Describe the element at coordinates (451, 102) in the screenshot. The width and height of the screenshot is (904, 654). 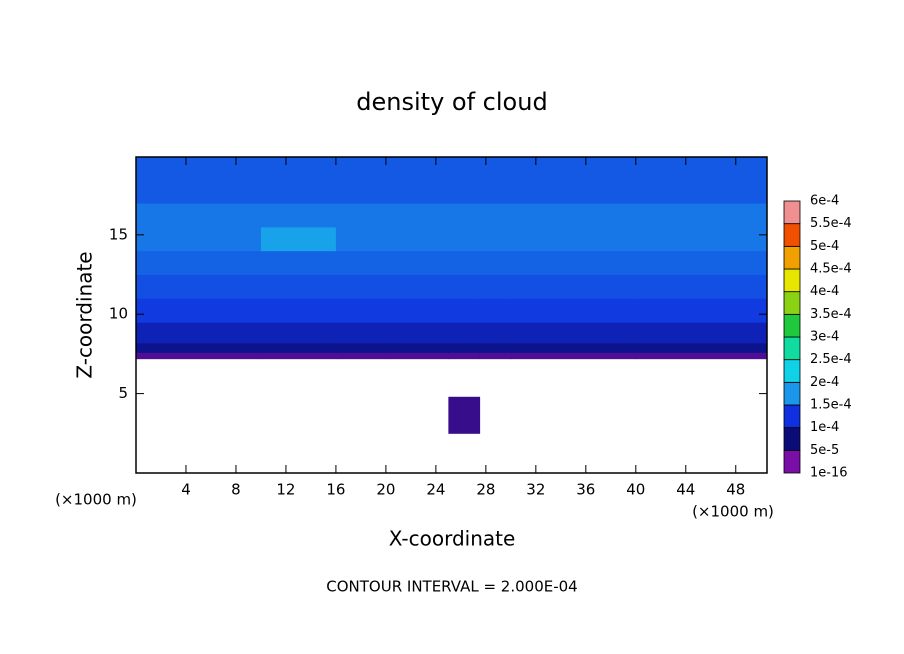
I see `chart-title: density of cloud` at that location.